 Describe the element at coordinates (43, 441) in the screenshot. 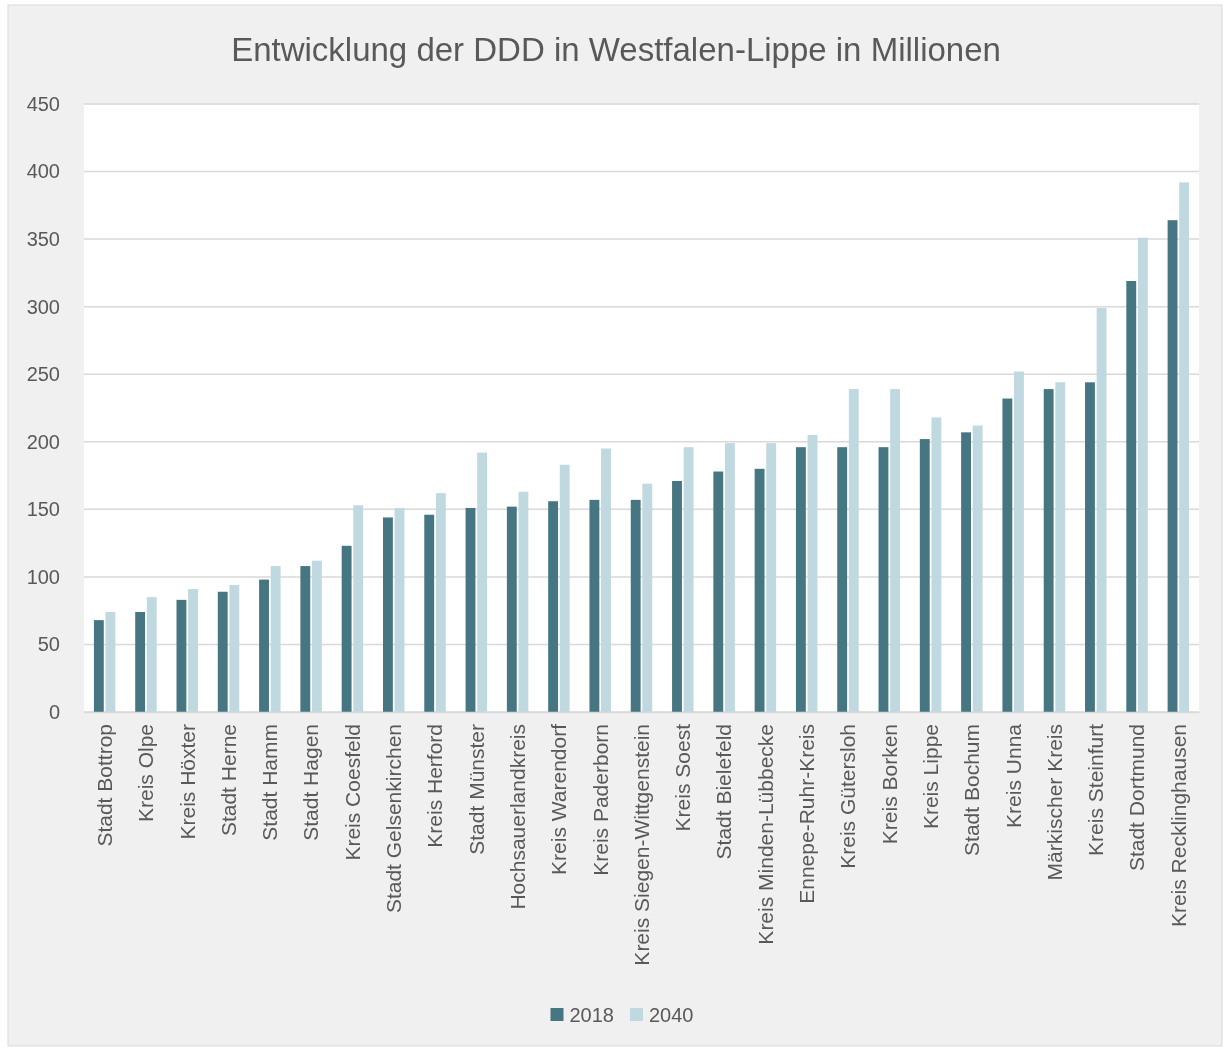

I see `y-tick-label: 200` at that location.